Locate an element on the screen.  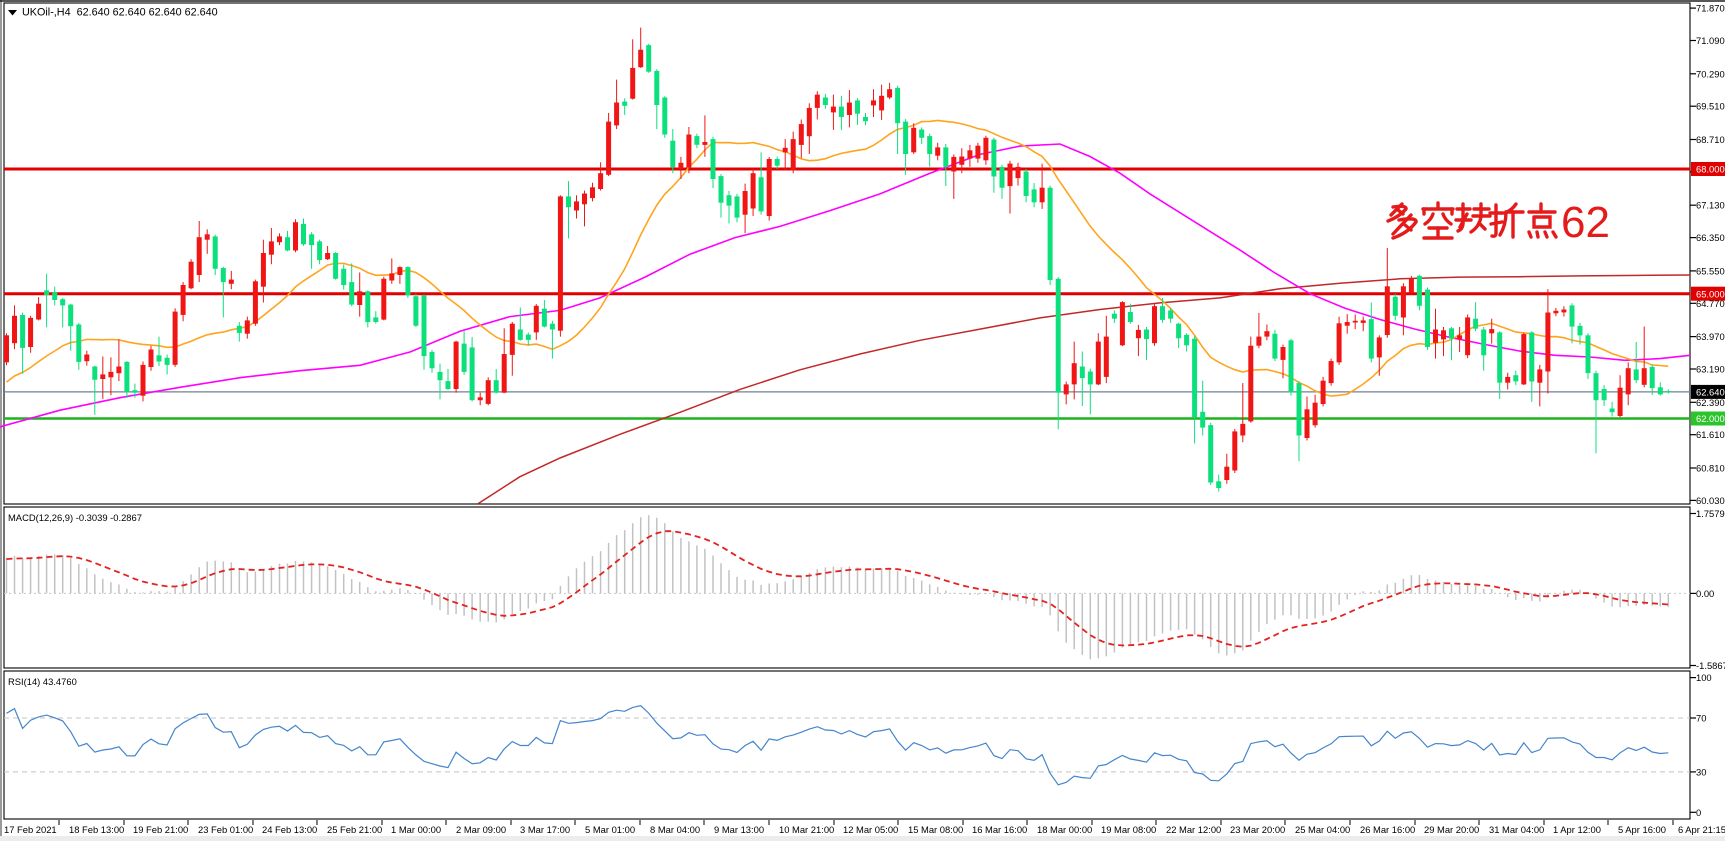
svg-text: 0 is located at coordinates (1698, 812).